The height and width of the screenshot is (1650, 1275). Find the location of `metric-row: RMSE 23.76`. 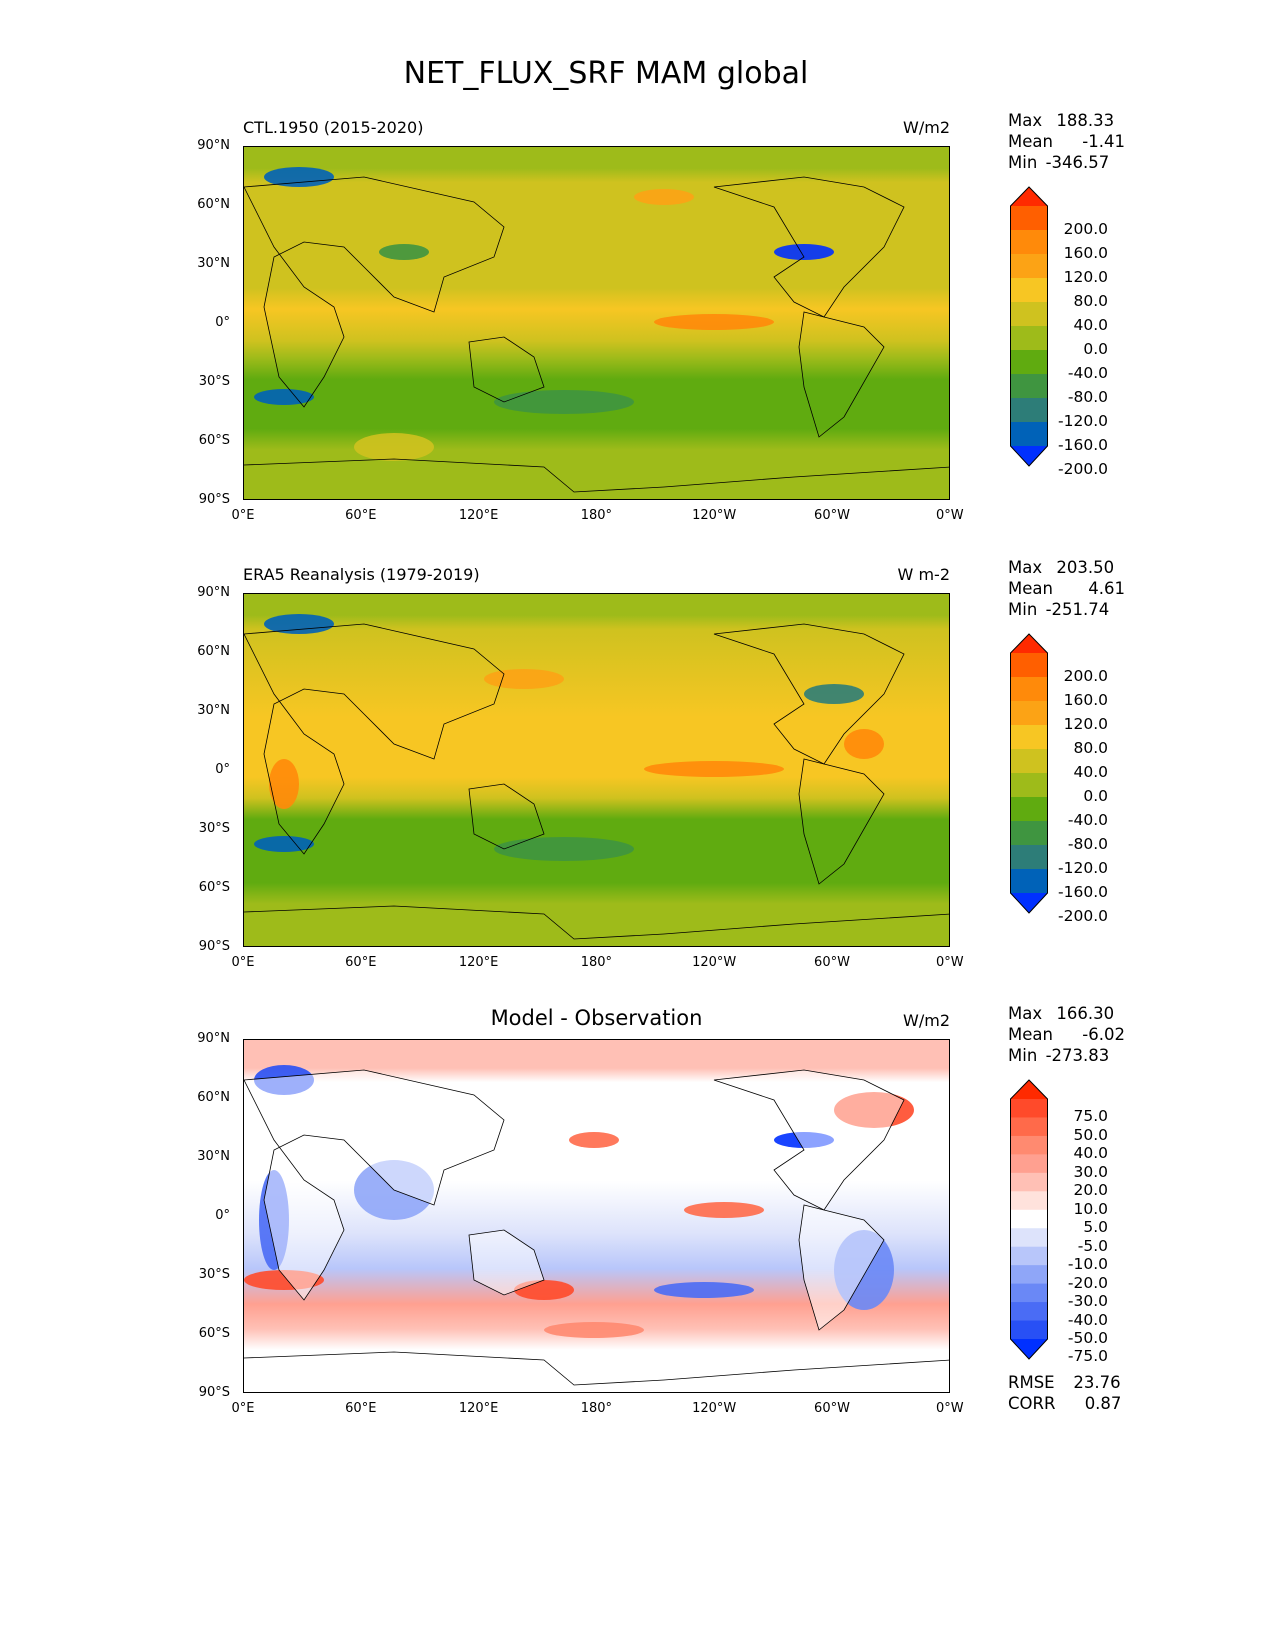

metric-row: RMSE 23.76 is located at coordinates (1064, 1382).